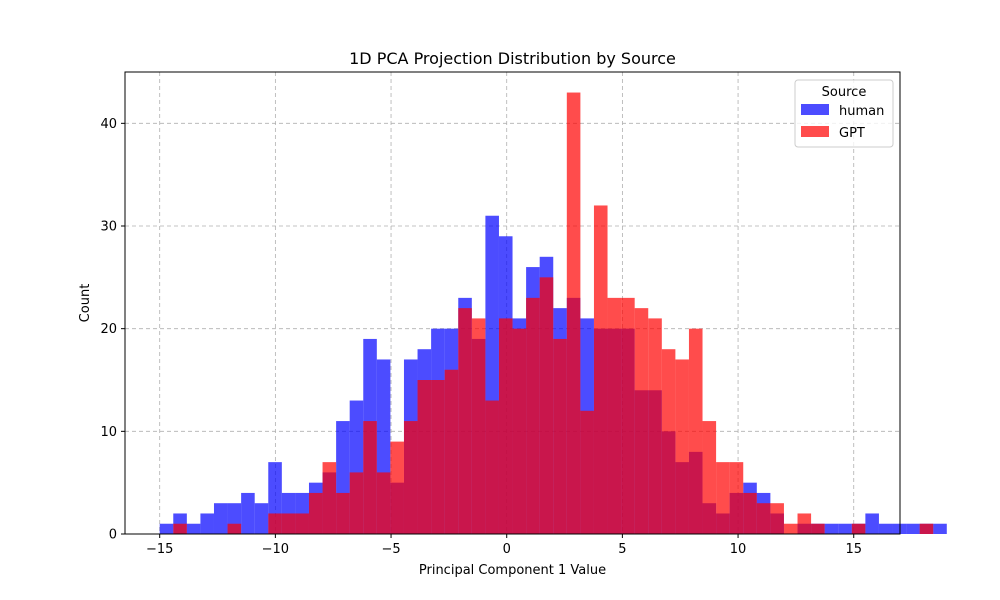  I want to click on chart-title: 1D PCA Projection Distribution by Source, so click(512, 58).